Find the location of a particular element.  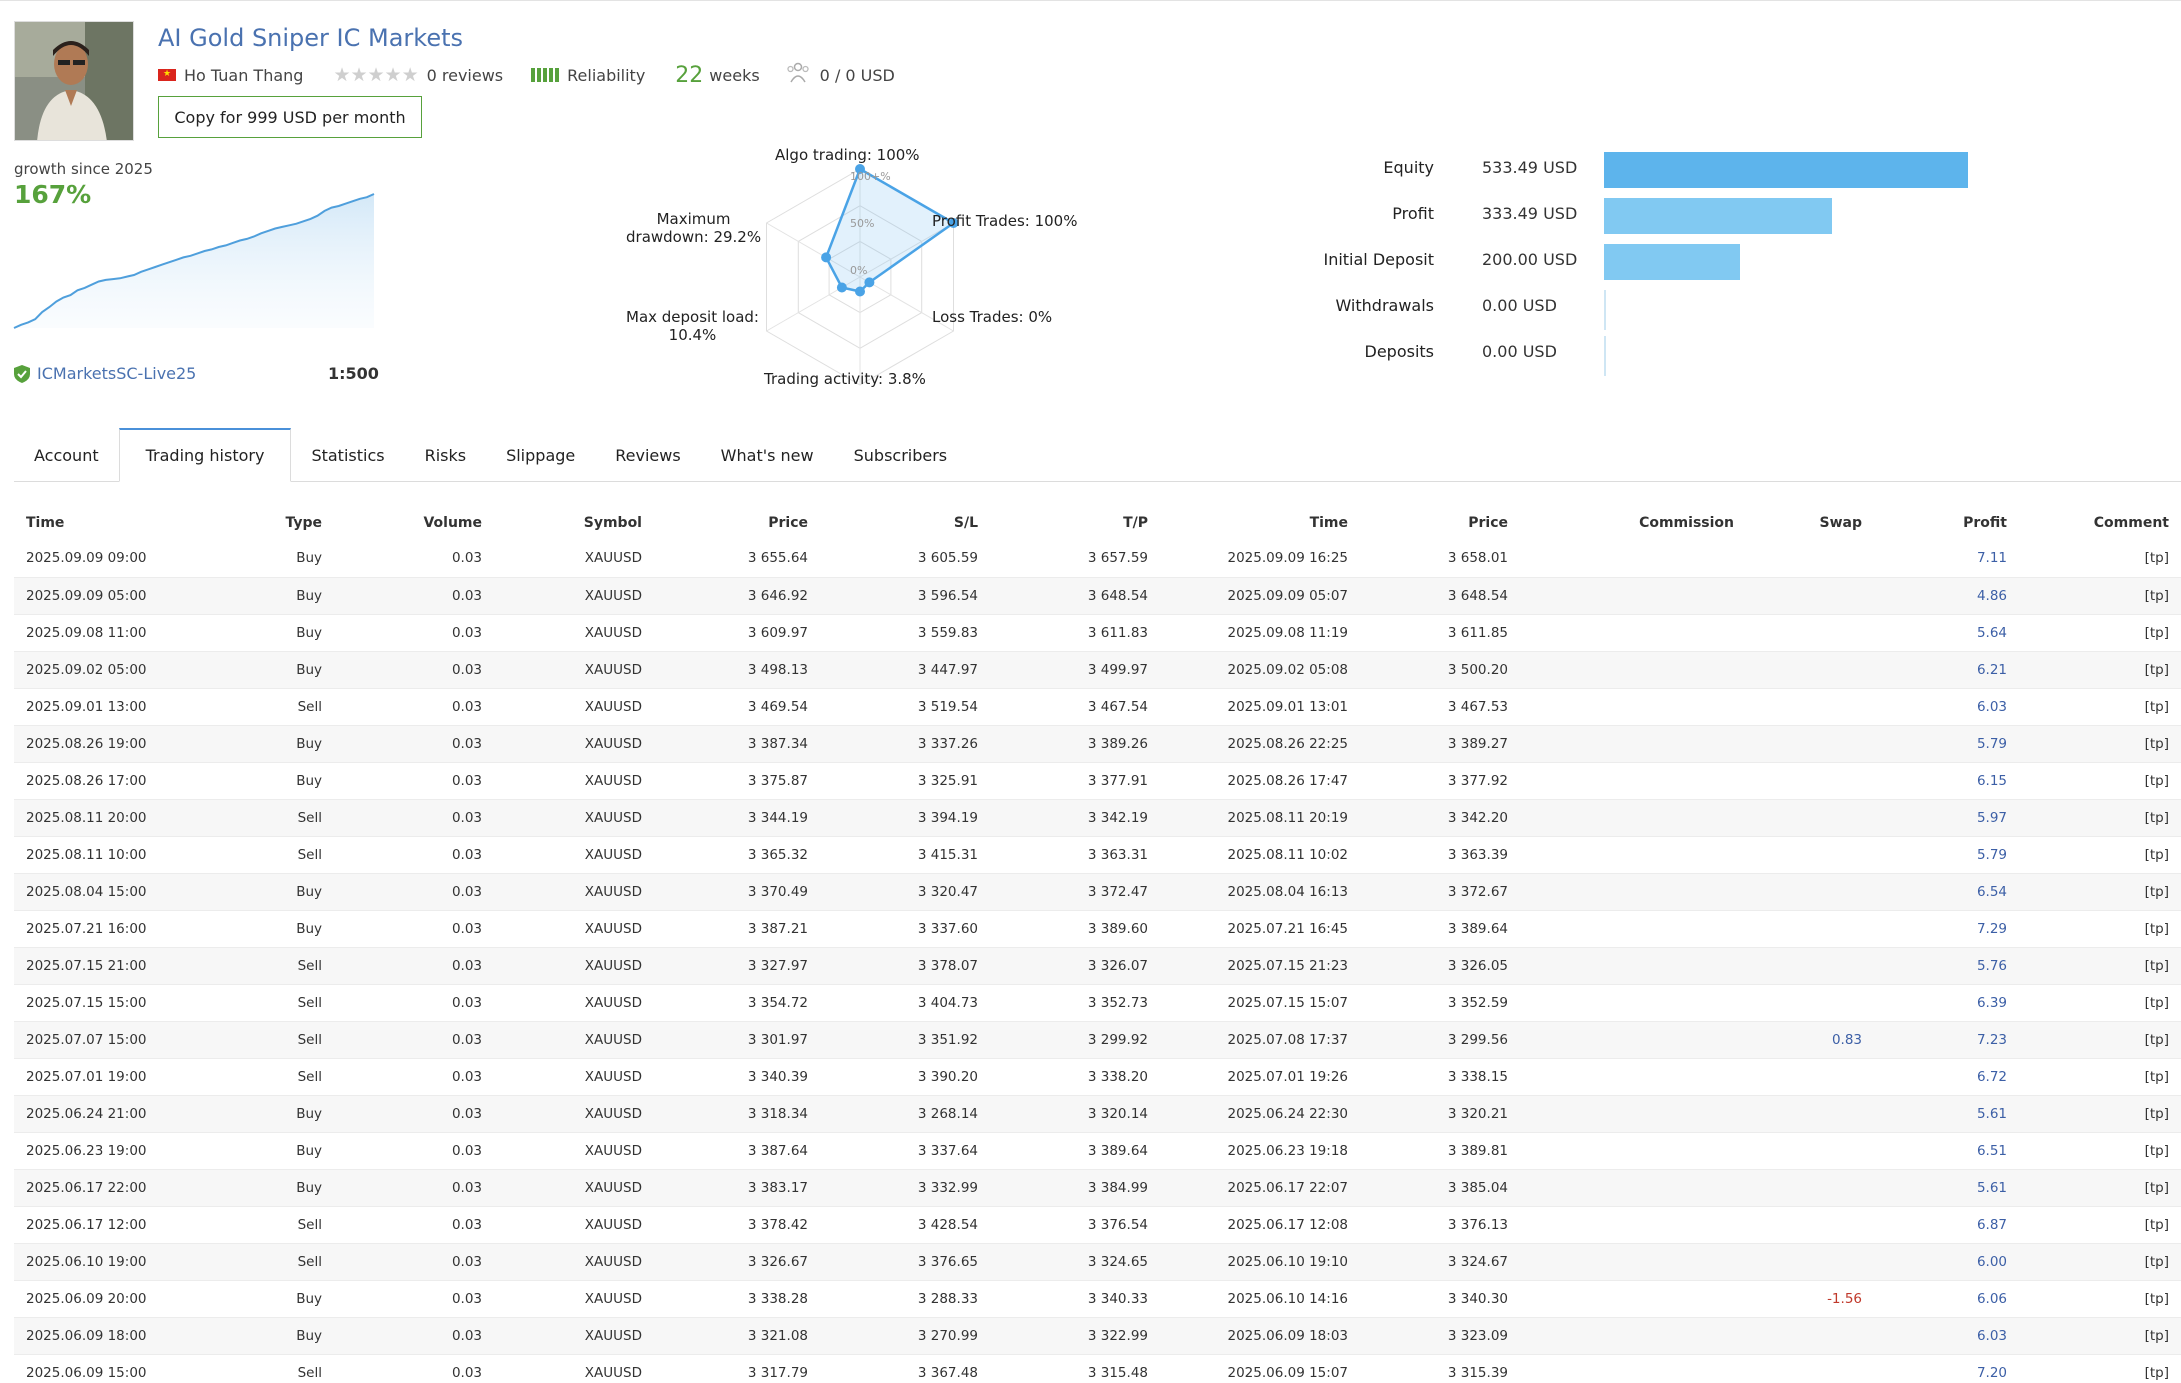

col-type: Type is located at coordinates (303, 523).